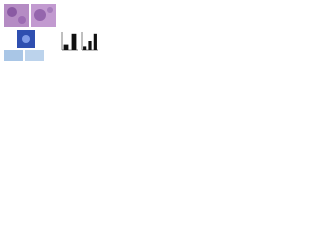 This screenshot has width=320, height=240. What do you see at coordinates (50, 31) in the screenshot?
I see `figure` at bounding box center [50, 31].